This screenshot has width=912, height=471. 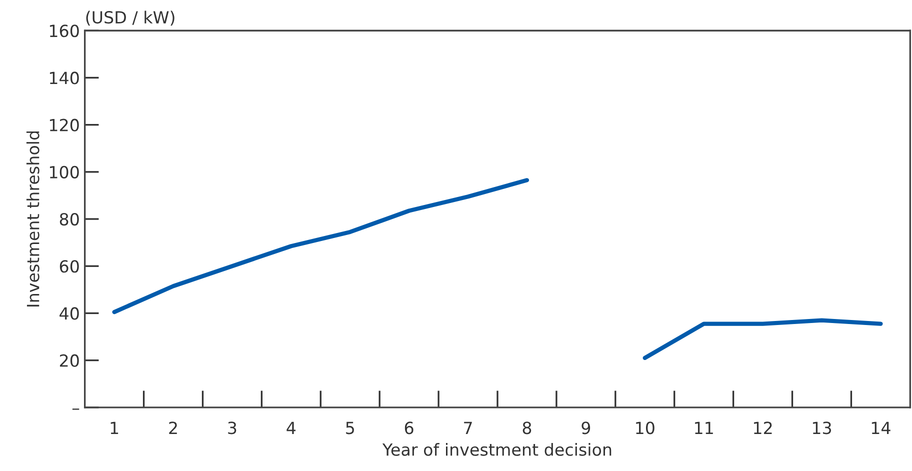 I want to click on x-tick-label: 14, so click(x=881, y=428).